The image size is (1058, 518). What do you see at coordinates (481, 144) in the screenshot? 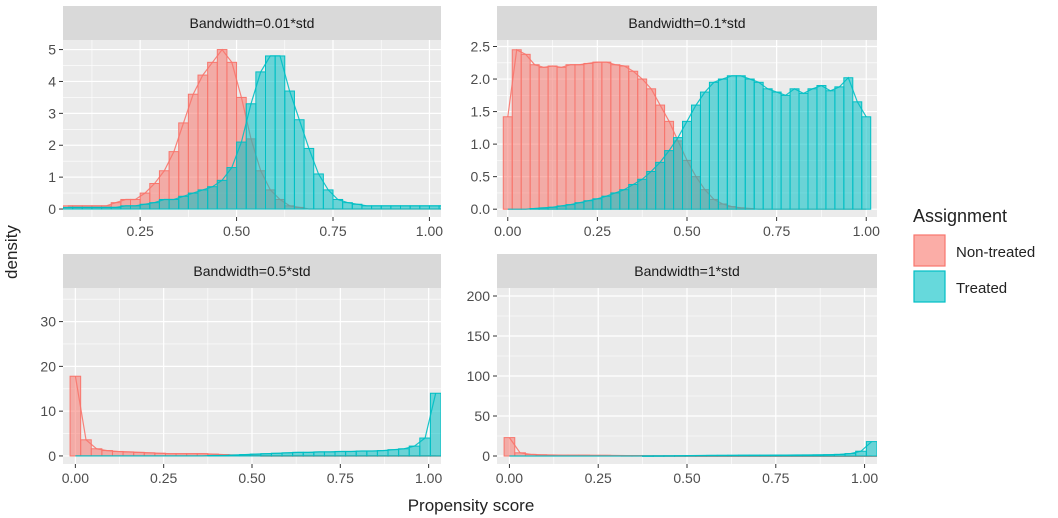
I see `y-tick-label: 1.0` at bounding box center [481, 144].